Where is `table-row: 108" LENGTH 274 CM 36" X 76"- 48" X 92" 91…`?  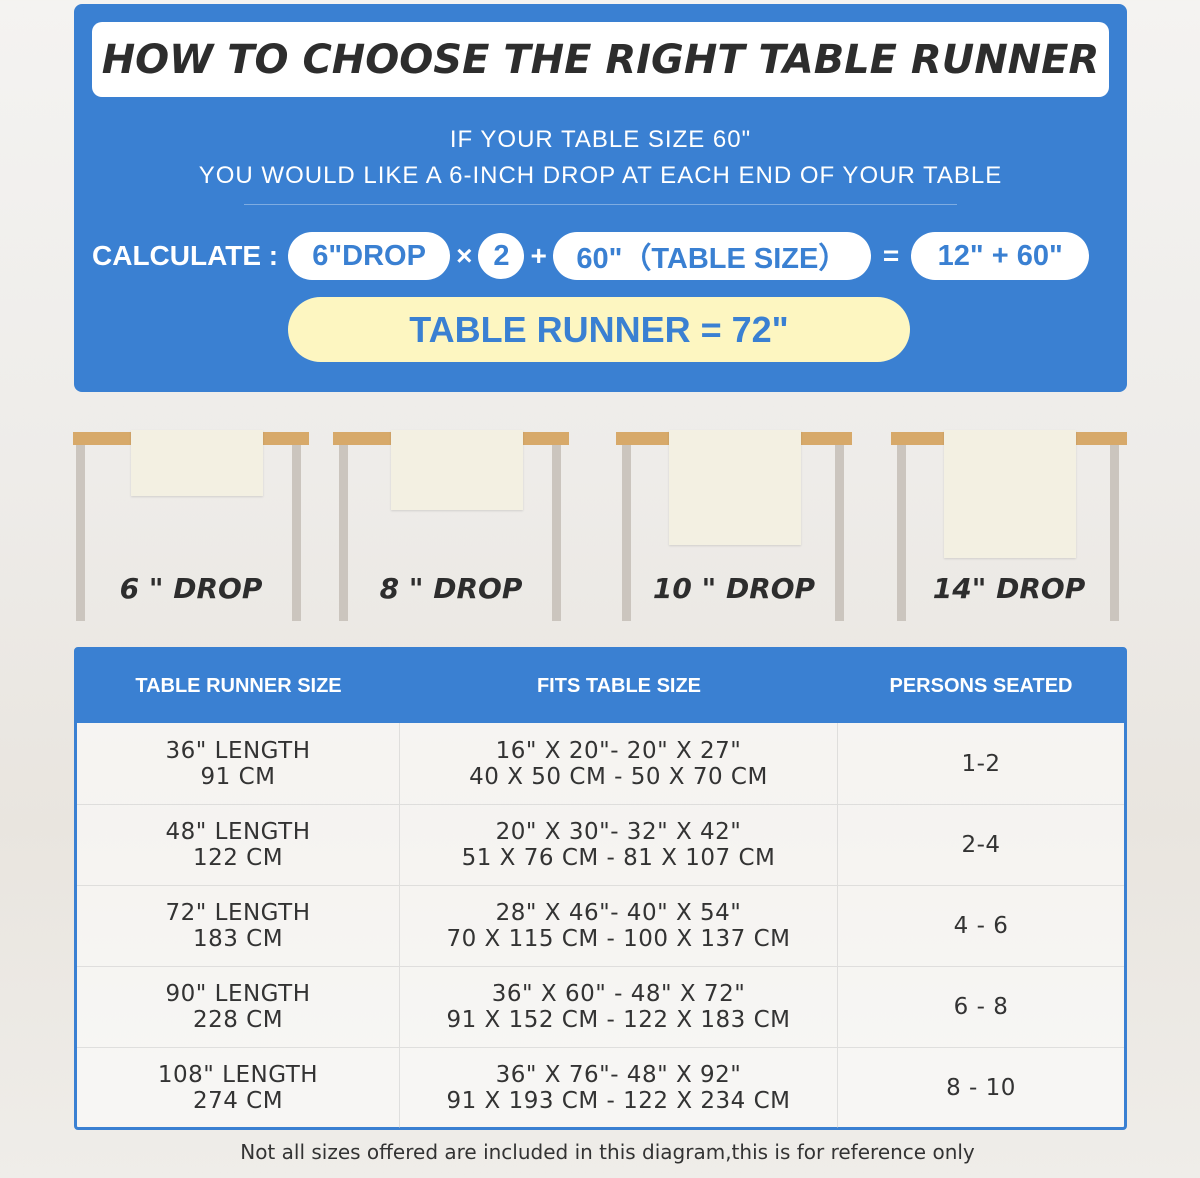 table-row: 108" LENGTH 274 CM 36" X 76"- 48" X 92" 91… is located at coordinates (600, 1087).